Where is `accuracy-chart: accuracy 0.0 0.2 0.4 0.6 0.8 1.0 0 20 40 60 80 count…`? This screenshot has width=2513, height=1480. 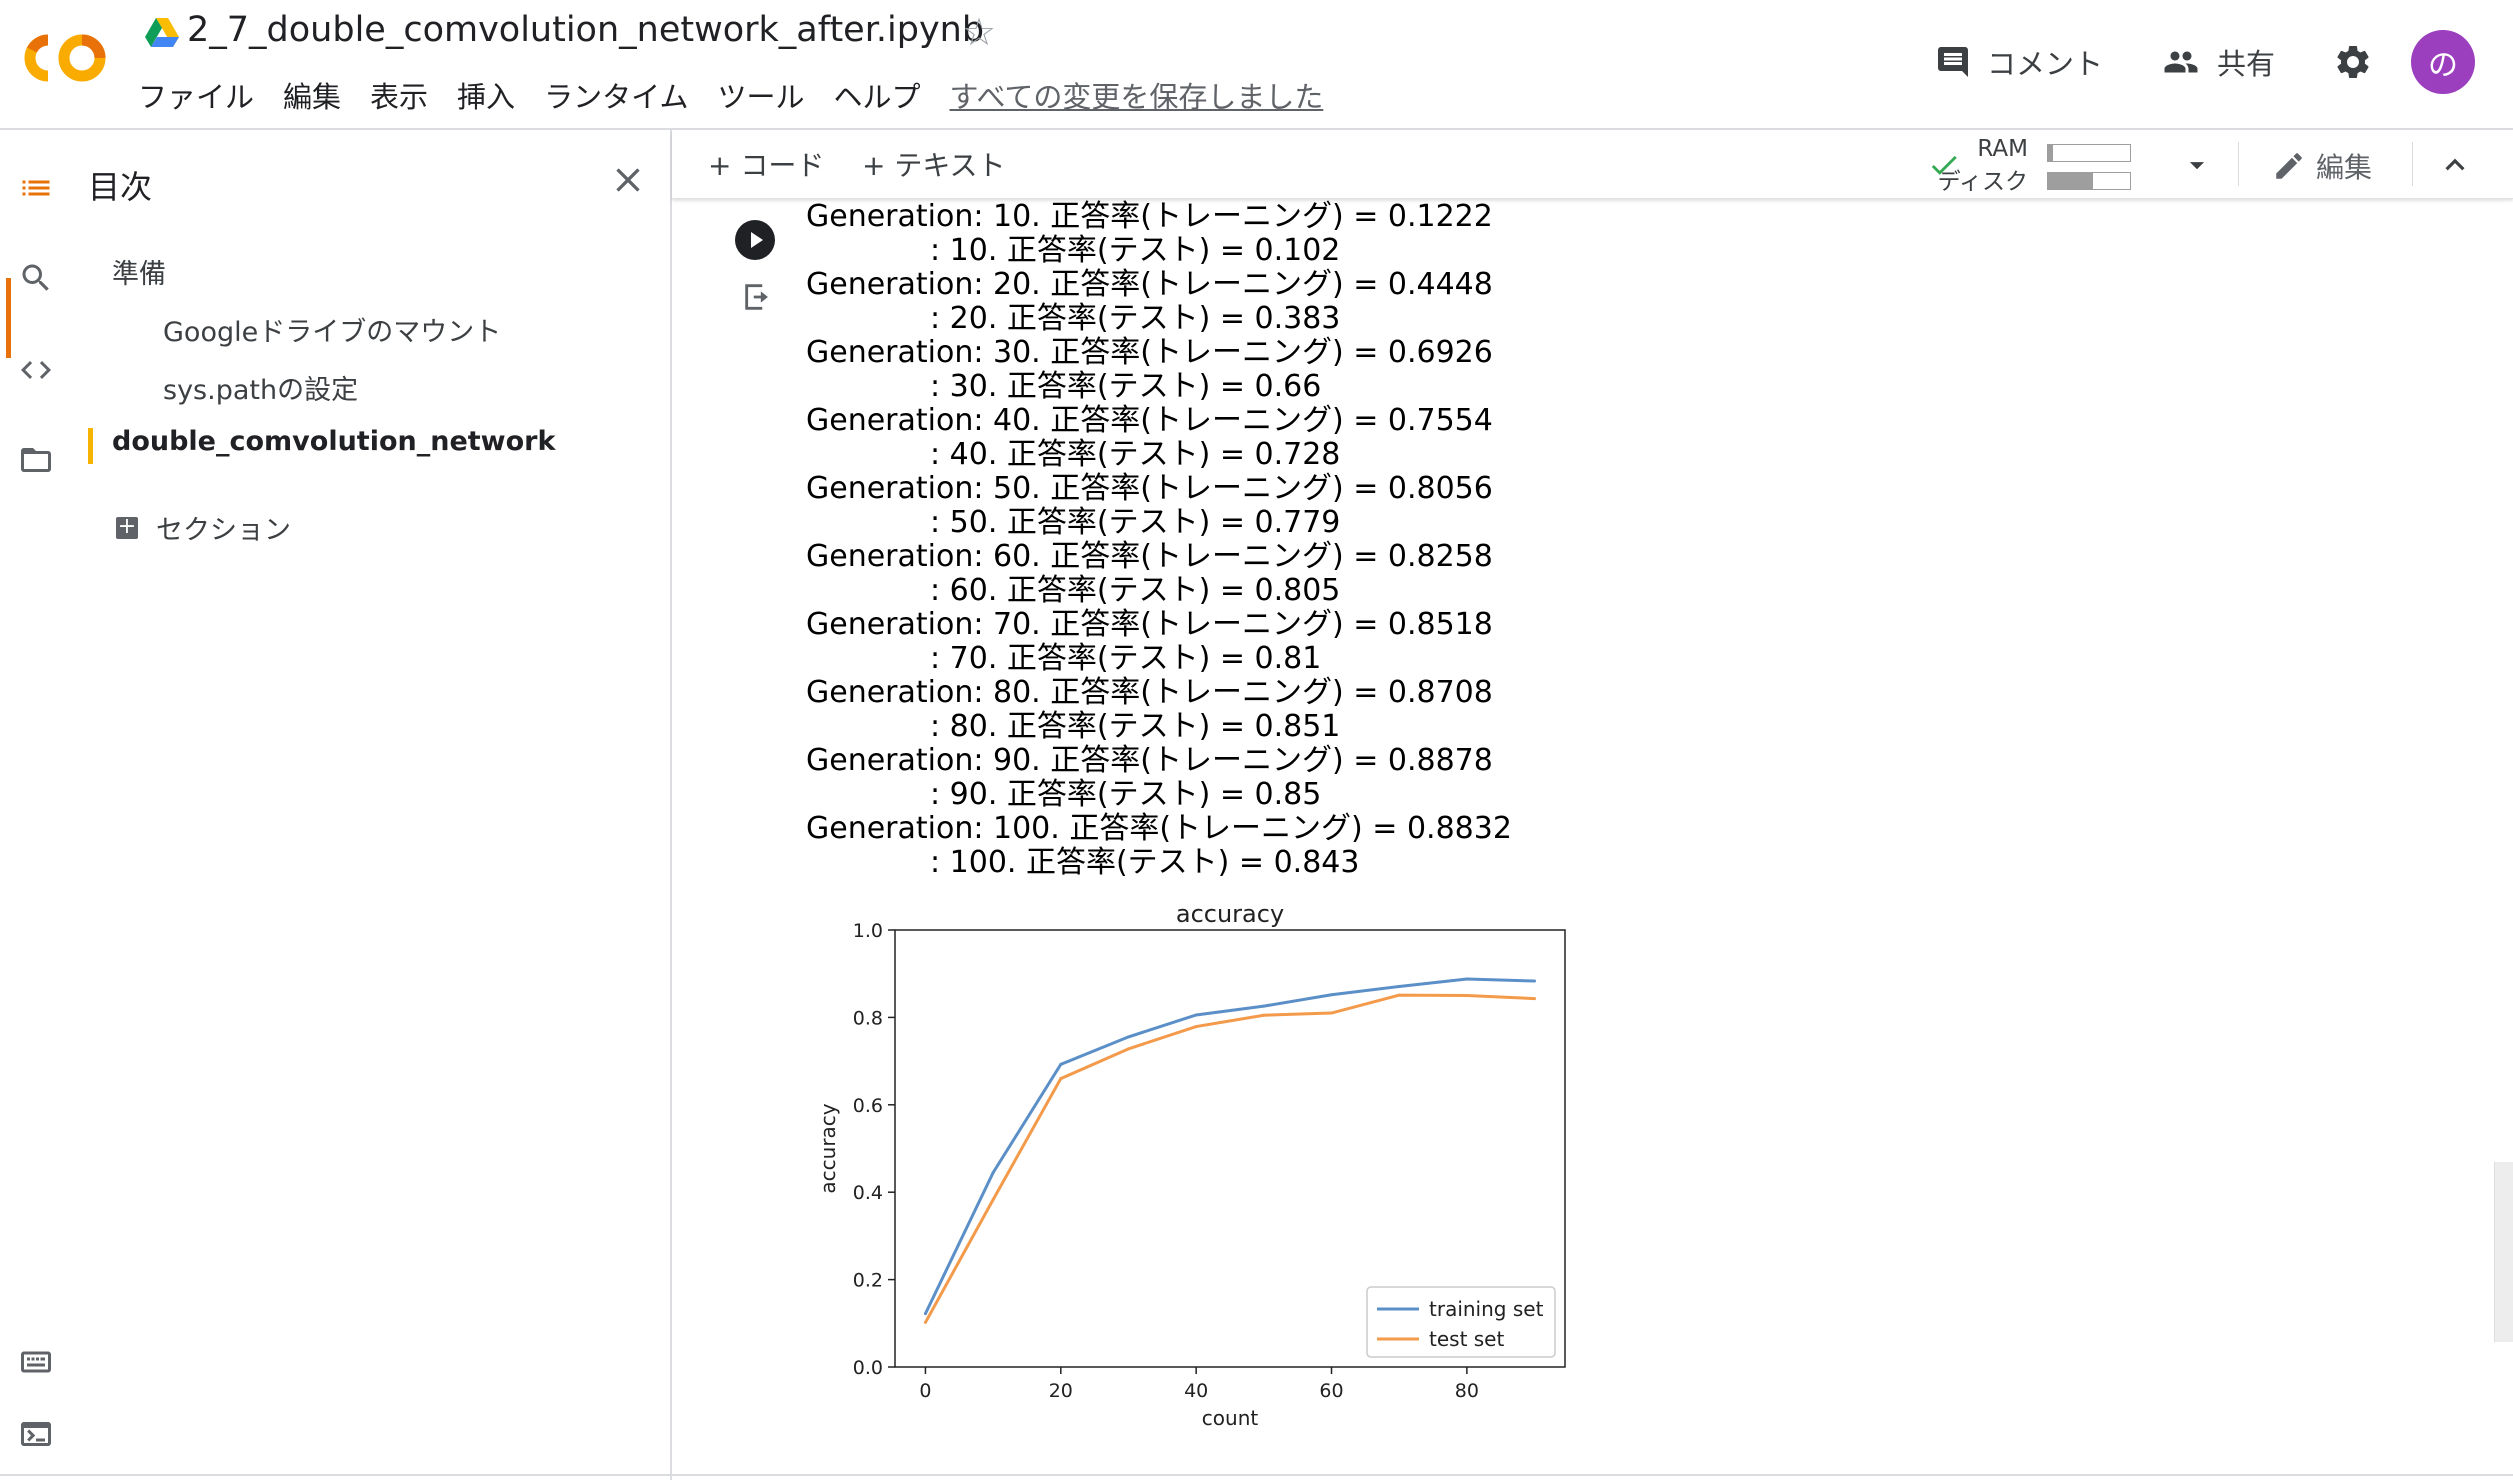
accuracy-chart: accuracy 0.0 0.2 0.4 0.6 0.8 1.0 0 20 40 60 80 count… is located at coordinates (1191, 1167).